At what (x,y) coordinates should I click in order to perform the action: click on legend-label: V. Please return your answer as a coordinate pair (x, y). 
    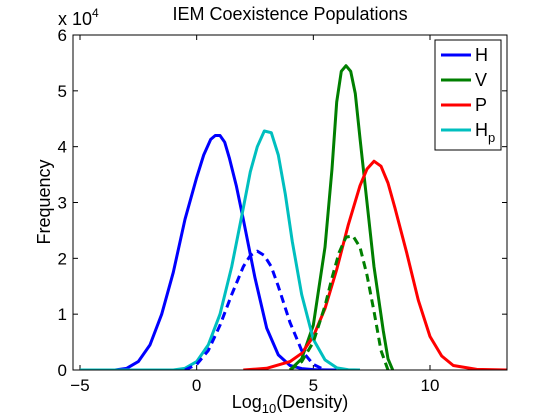
    Looking at the image, I should click on (481, 80).